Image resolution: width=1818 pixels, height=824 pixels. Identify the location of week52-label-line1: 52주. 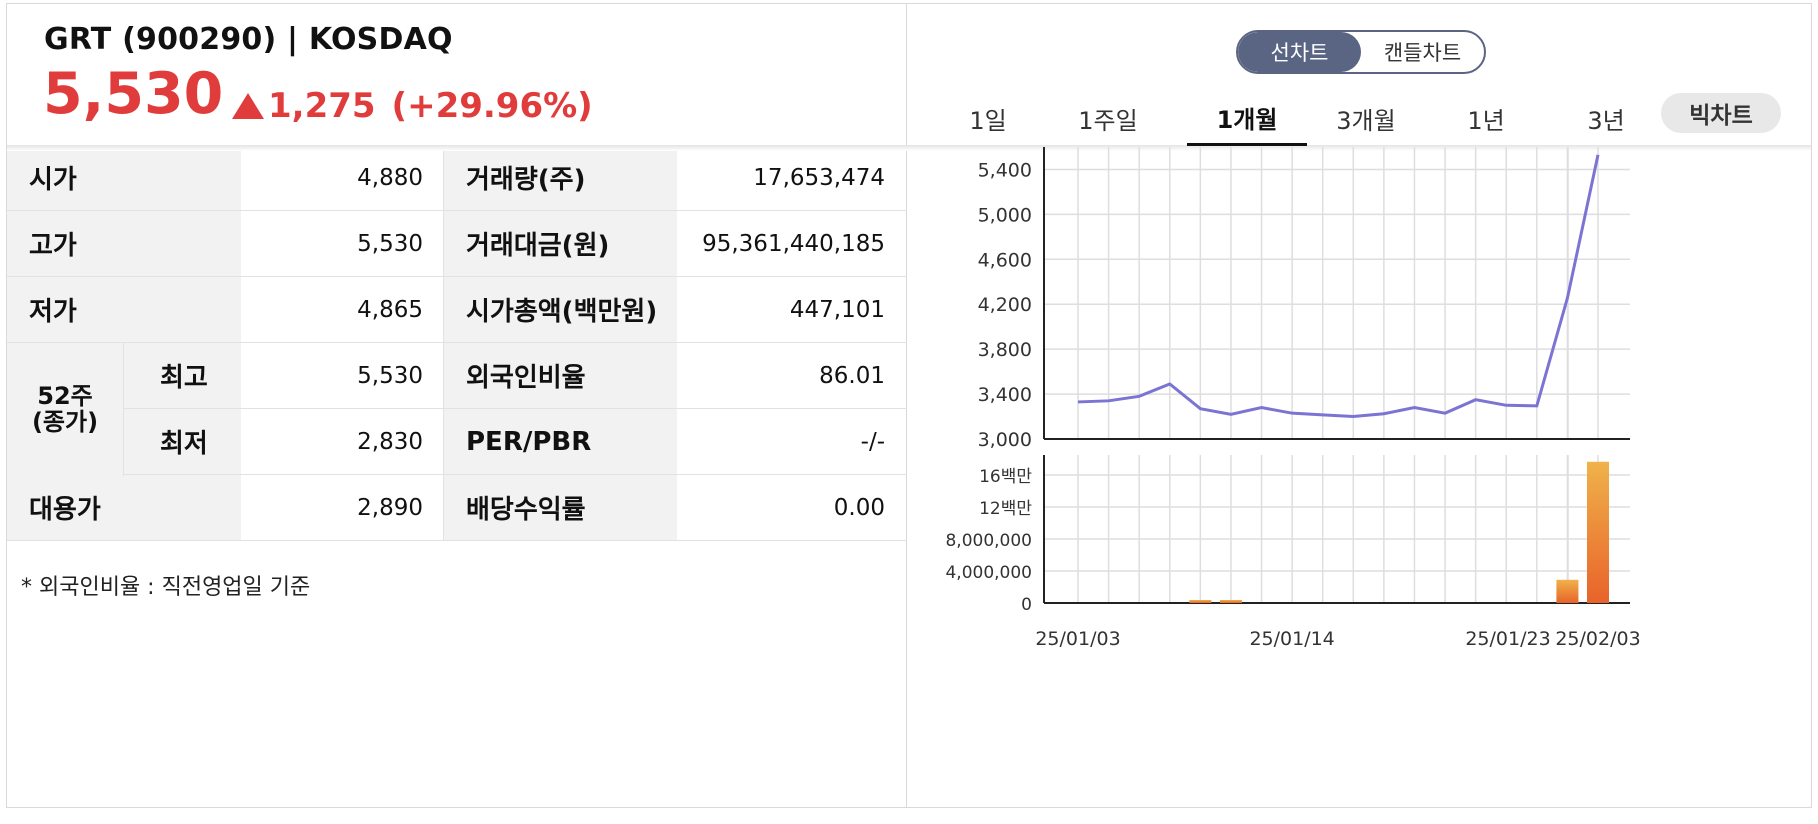
(65, 396).